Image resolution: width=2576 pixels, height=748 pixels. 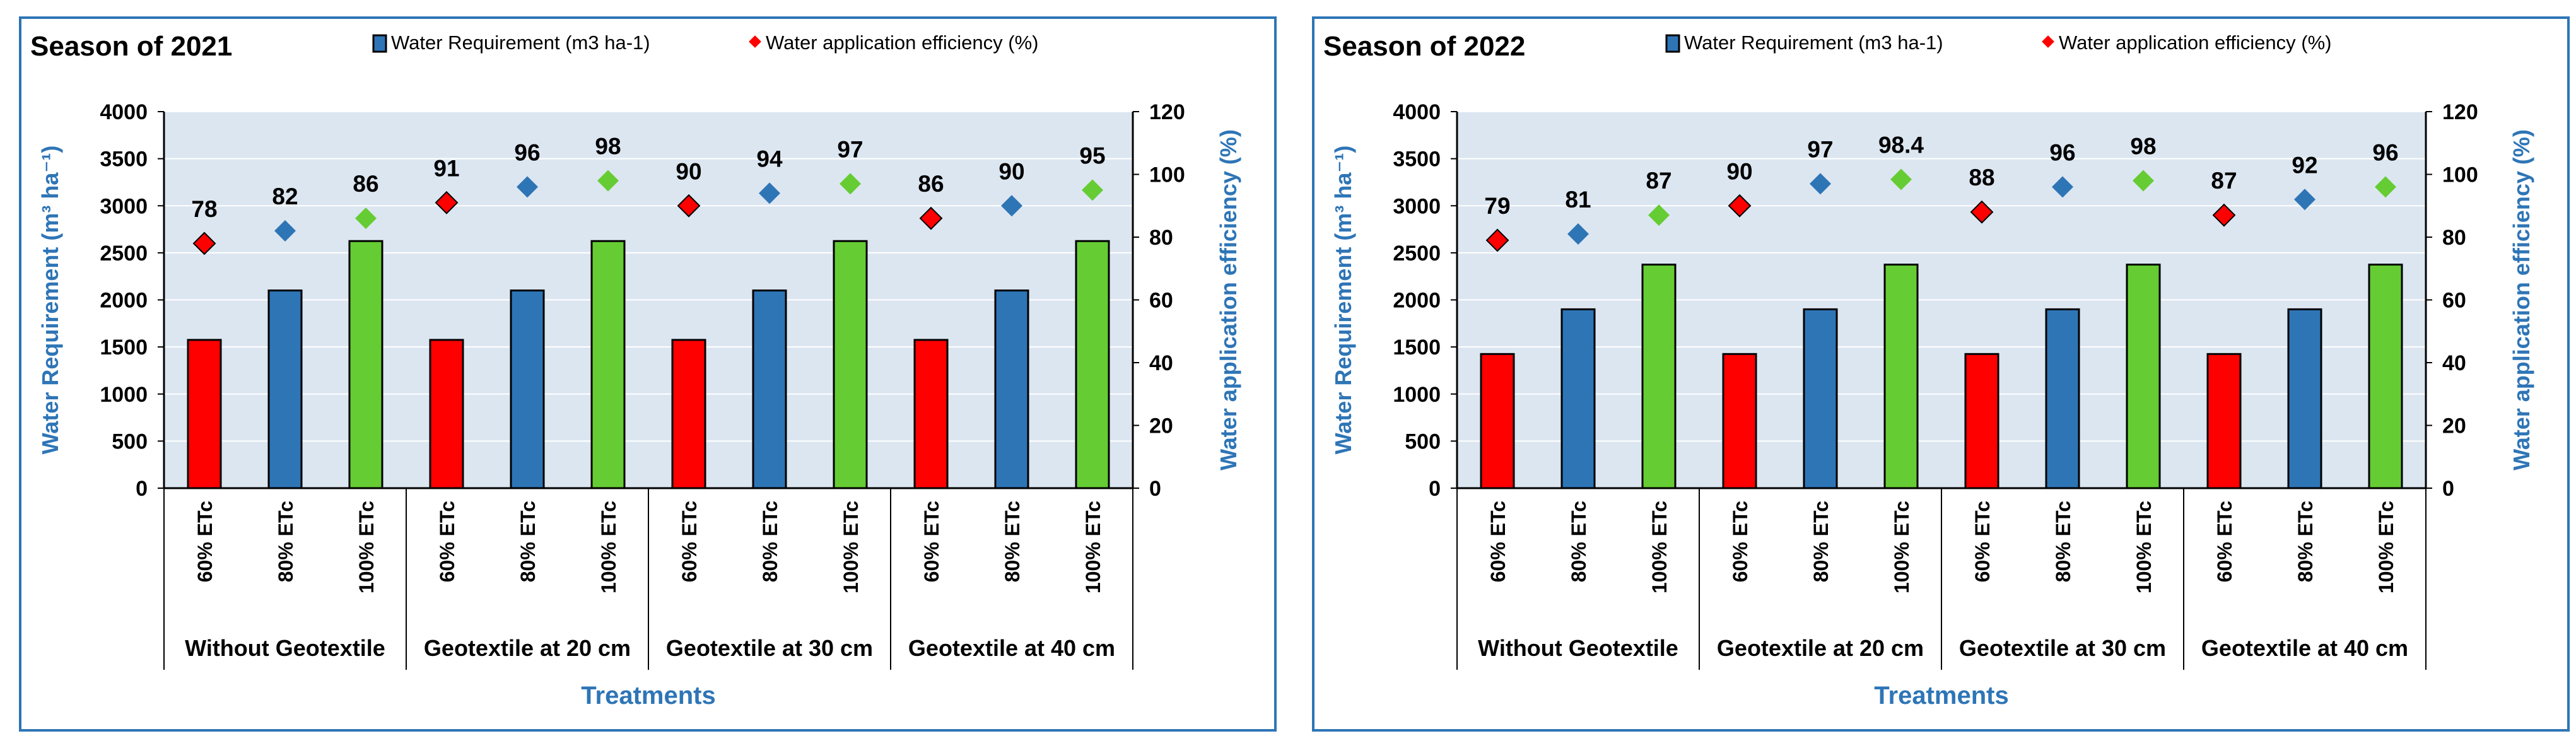 What do you see at coordinates (1941, 696) in the screenshot?
I see `x-axis-title: Treatments` at bounding box center [1941, 696].